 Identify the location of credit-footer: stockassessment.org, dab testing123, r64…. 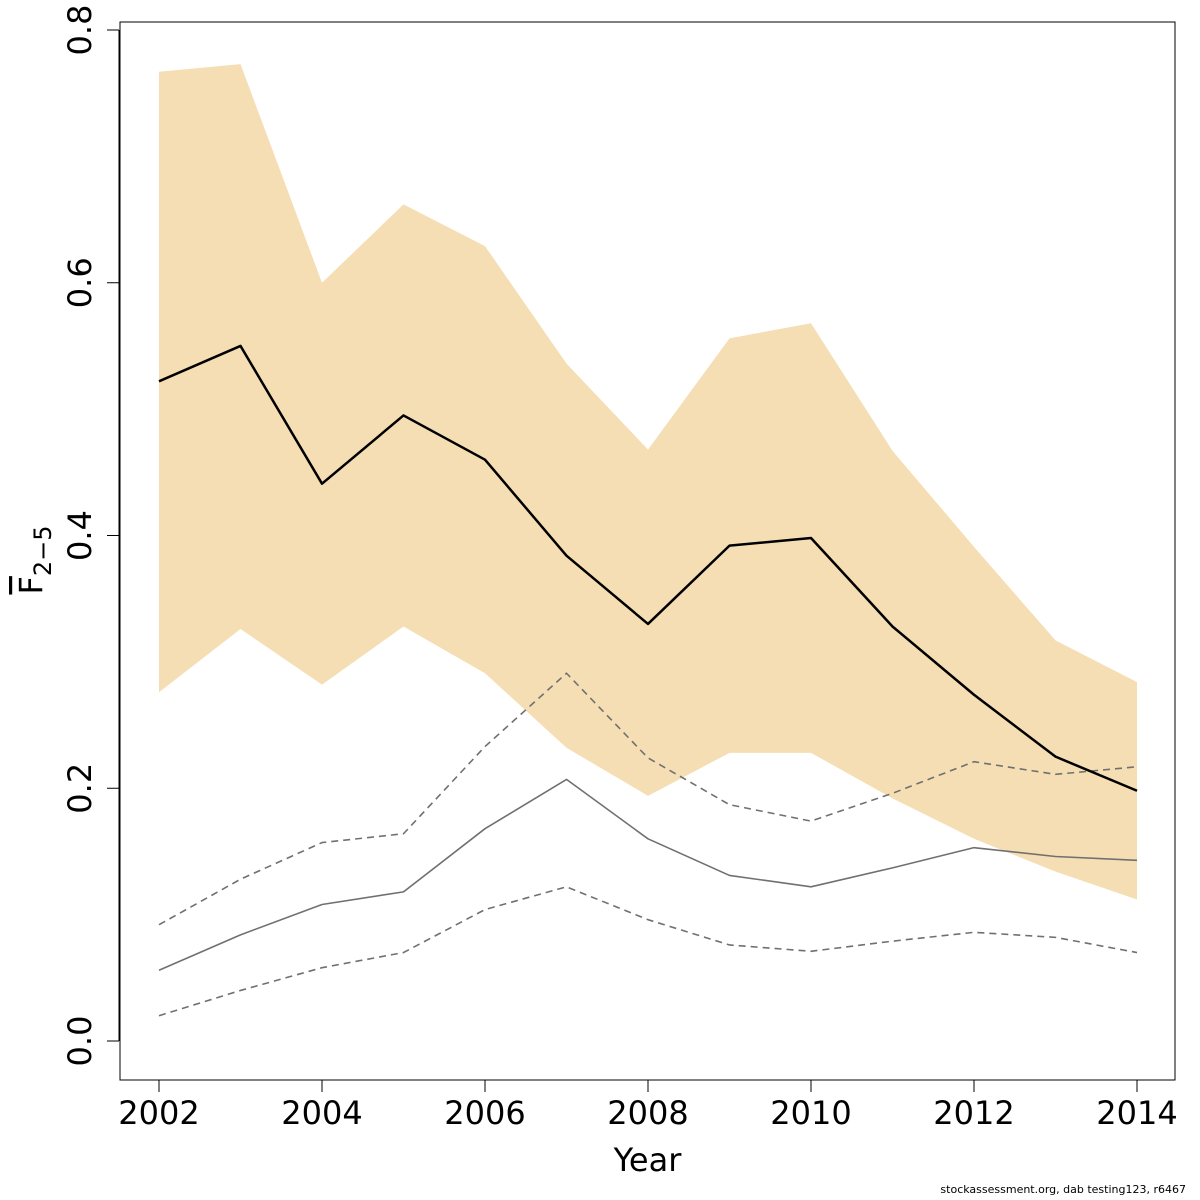
(1063, 1189).